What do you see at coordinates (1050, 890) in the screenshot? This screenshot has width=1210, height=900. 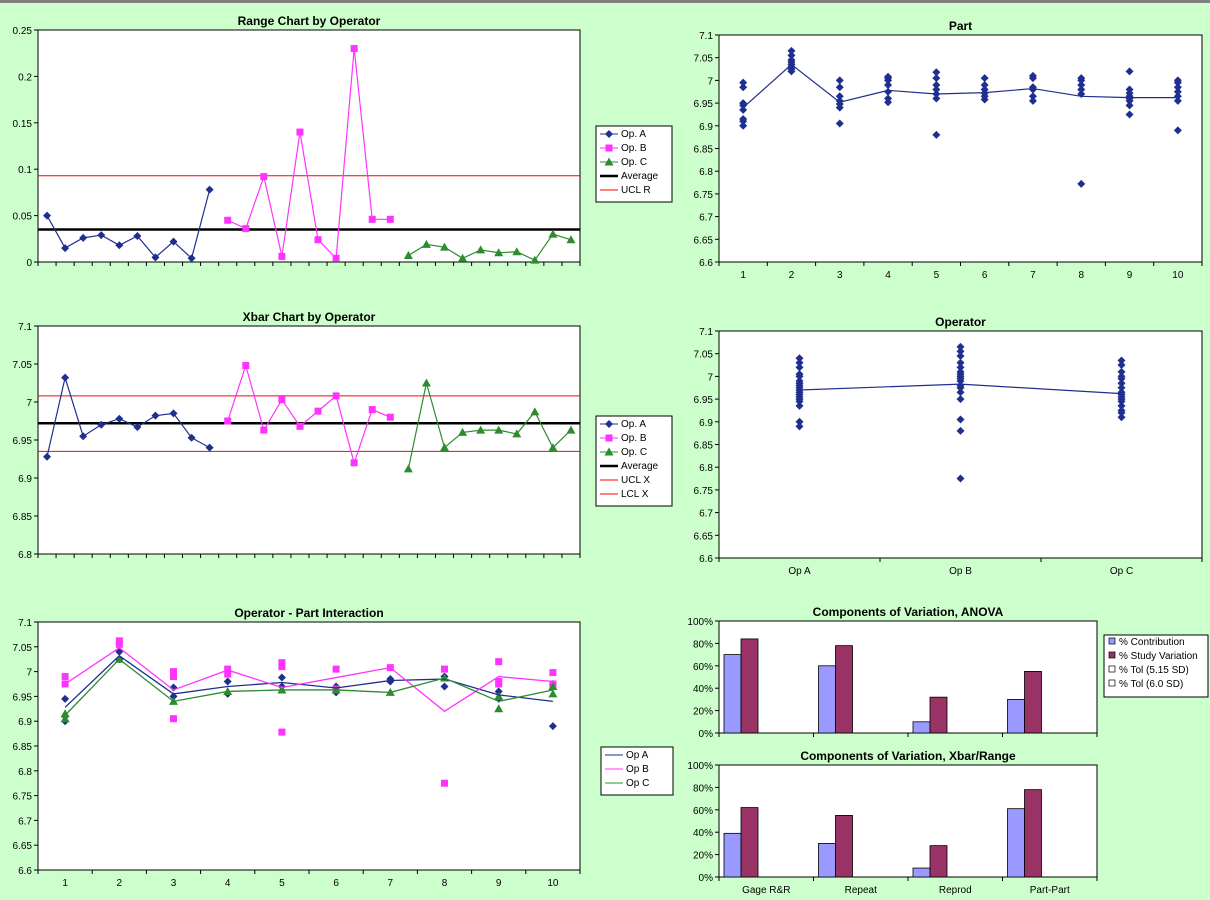 I see `x-tick-label: Part-Part` at bounding box center [1050, 890].